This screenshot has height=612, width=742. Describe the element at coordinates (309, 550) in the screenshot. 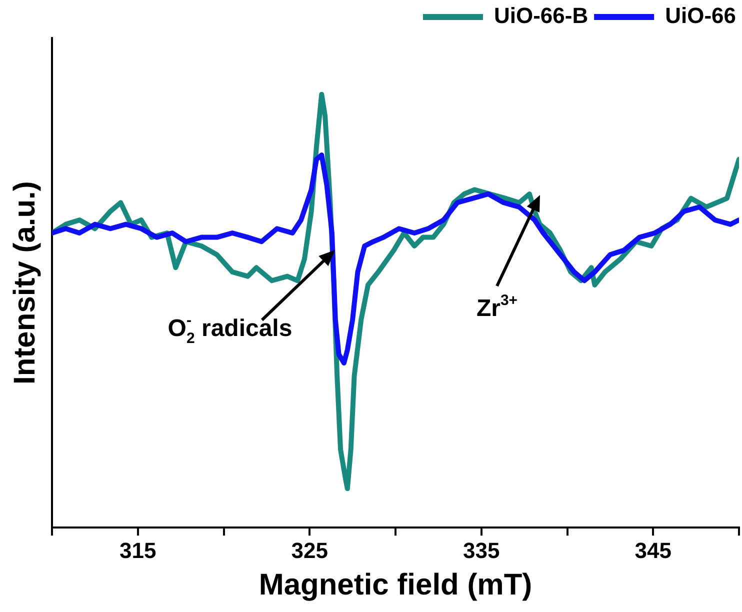

I see `x-tick-label: 325` at that location.